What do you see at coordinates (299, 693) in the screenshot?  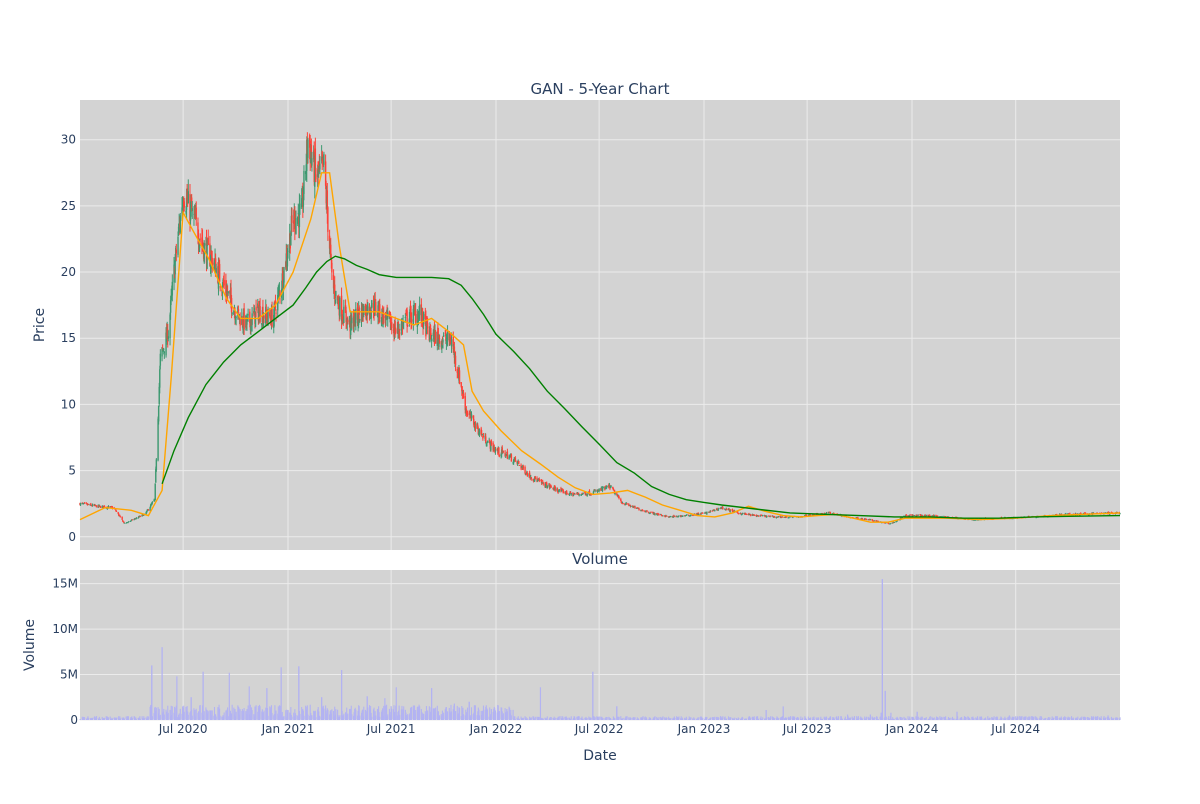 I see `volume-spike-bar` at bounding box center [299, 693].